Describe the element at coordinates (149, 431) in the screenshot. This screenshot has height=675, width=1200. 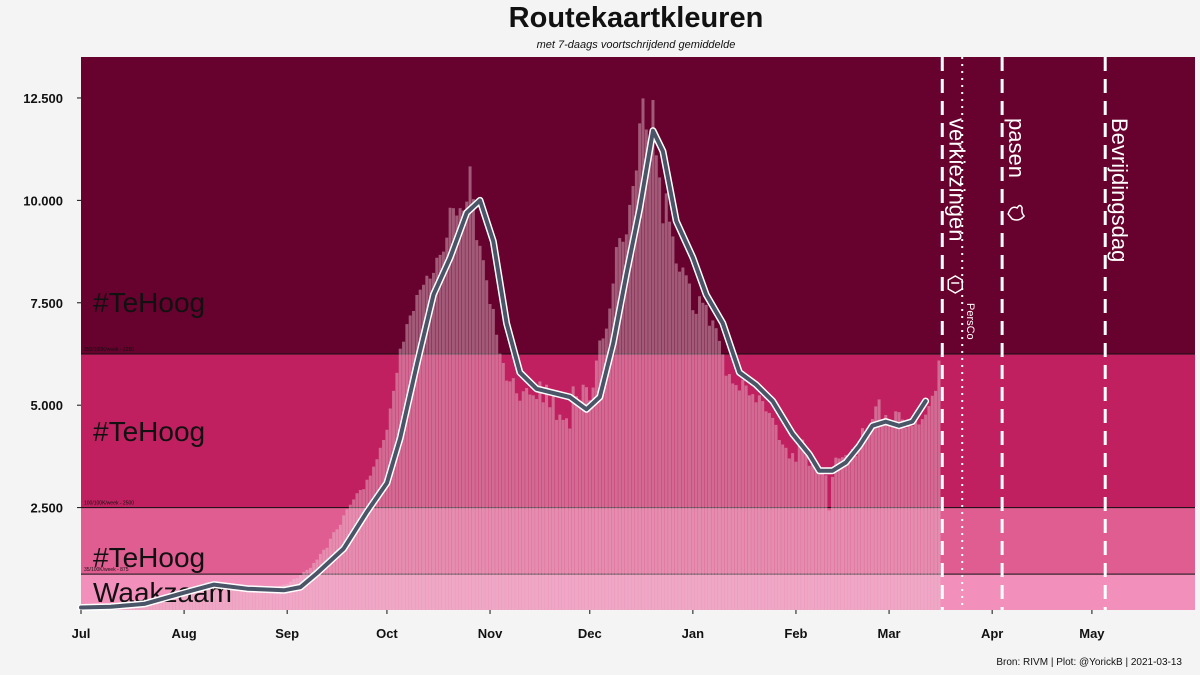
I see `band-label-3: #TeHoog` at that location.